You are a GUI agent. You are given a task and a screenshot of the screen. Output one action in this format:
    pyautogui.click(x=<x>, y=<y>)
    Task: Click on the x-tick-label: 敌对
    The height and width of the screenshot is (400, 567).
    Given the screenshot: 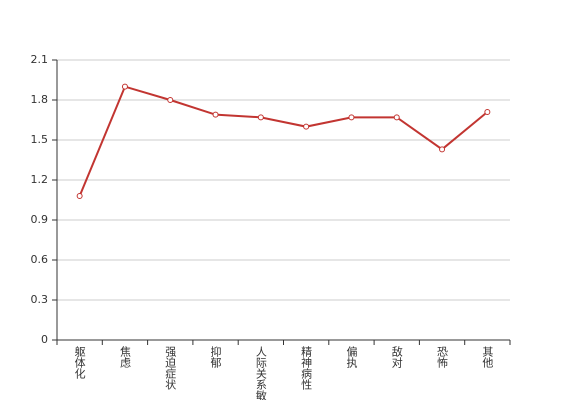 What is the action you would take?
    pyautogui.click(x=396, y=356)
    